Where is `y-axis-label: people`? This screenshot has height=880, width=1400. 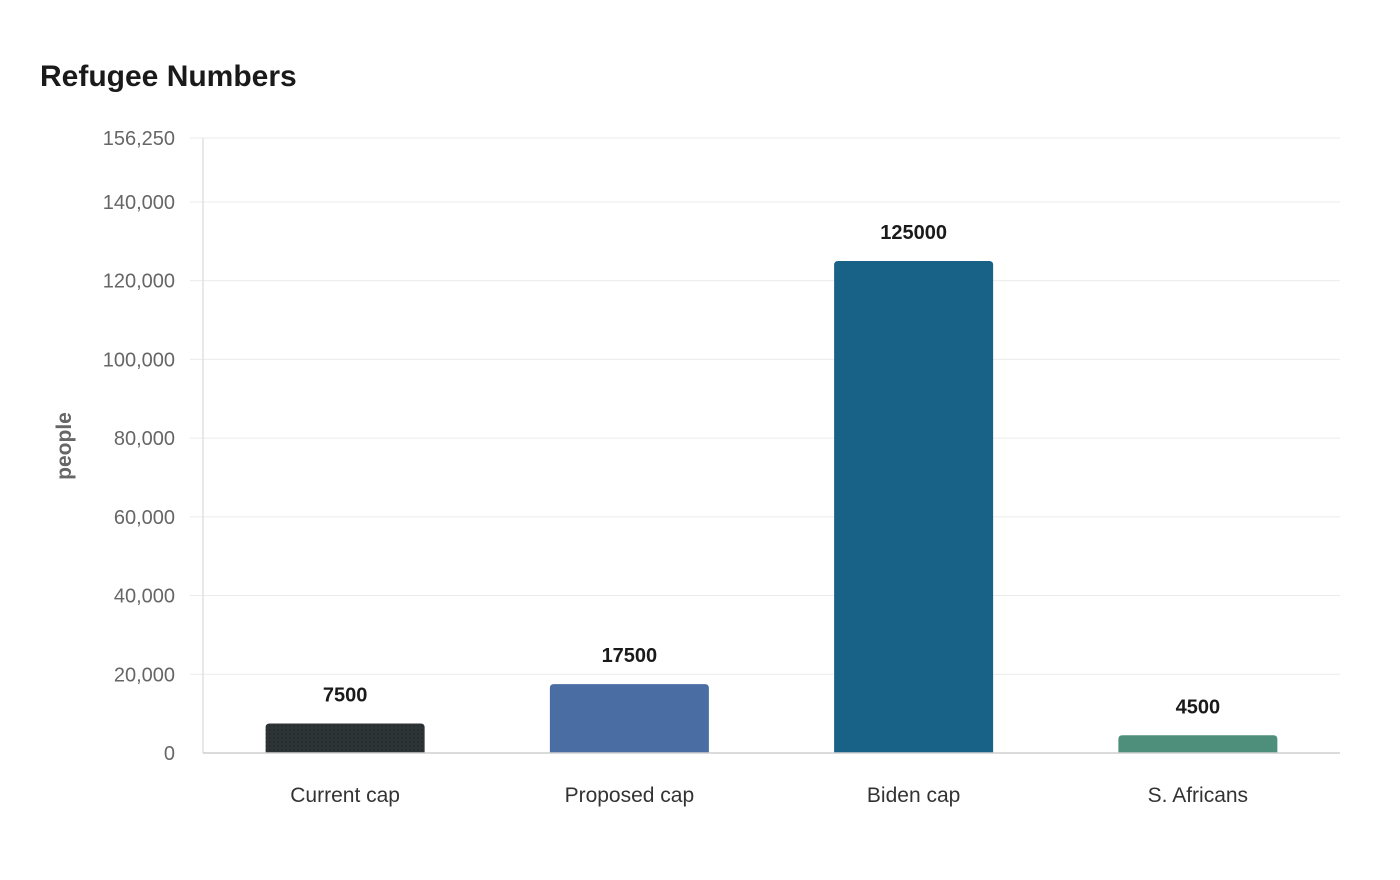
y-axis-label: people is located at coordinates (64, 446).